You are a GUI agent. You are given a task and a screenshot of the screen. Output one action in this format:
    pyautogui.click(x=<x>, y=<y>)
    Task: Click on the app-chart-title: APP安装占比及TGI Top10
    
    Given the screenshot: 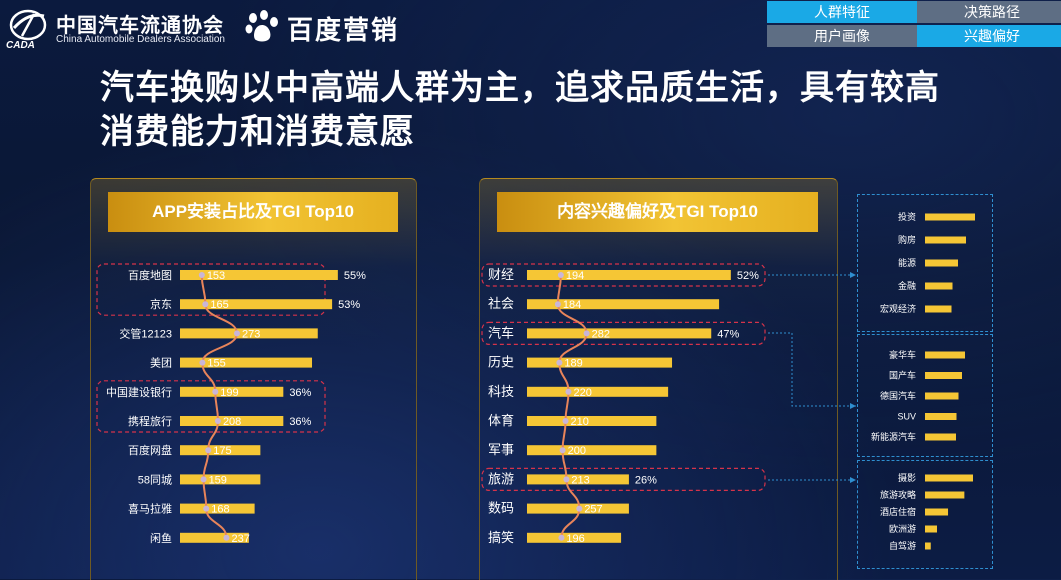 What is the action you would take?
    pyautogui.click(x=253, y=212)
    